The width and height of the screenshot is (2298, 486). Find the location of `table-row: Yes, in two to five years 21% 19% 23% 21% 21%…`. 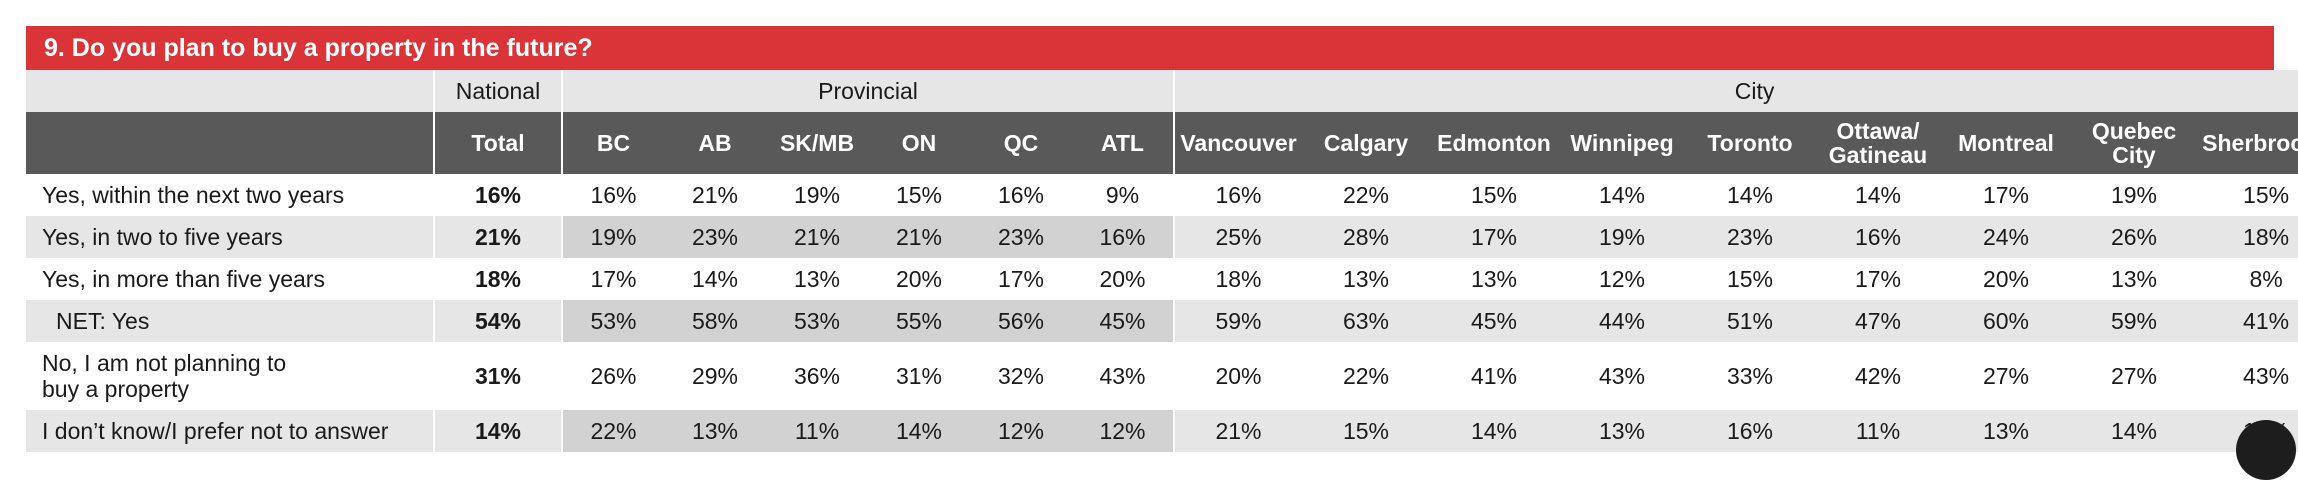

table-row: Yes, in two to five years 21% 19% 23% 21% 21%… is located at coordinates (1162, 237).